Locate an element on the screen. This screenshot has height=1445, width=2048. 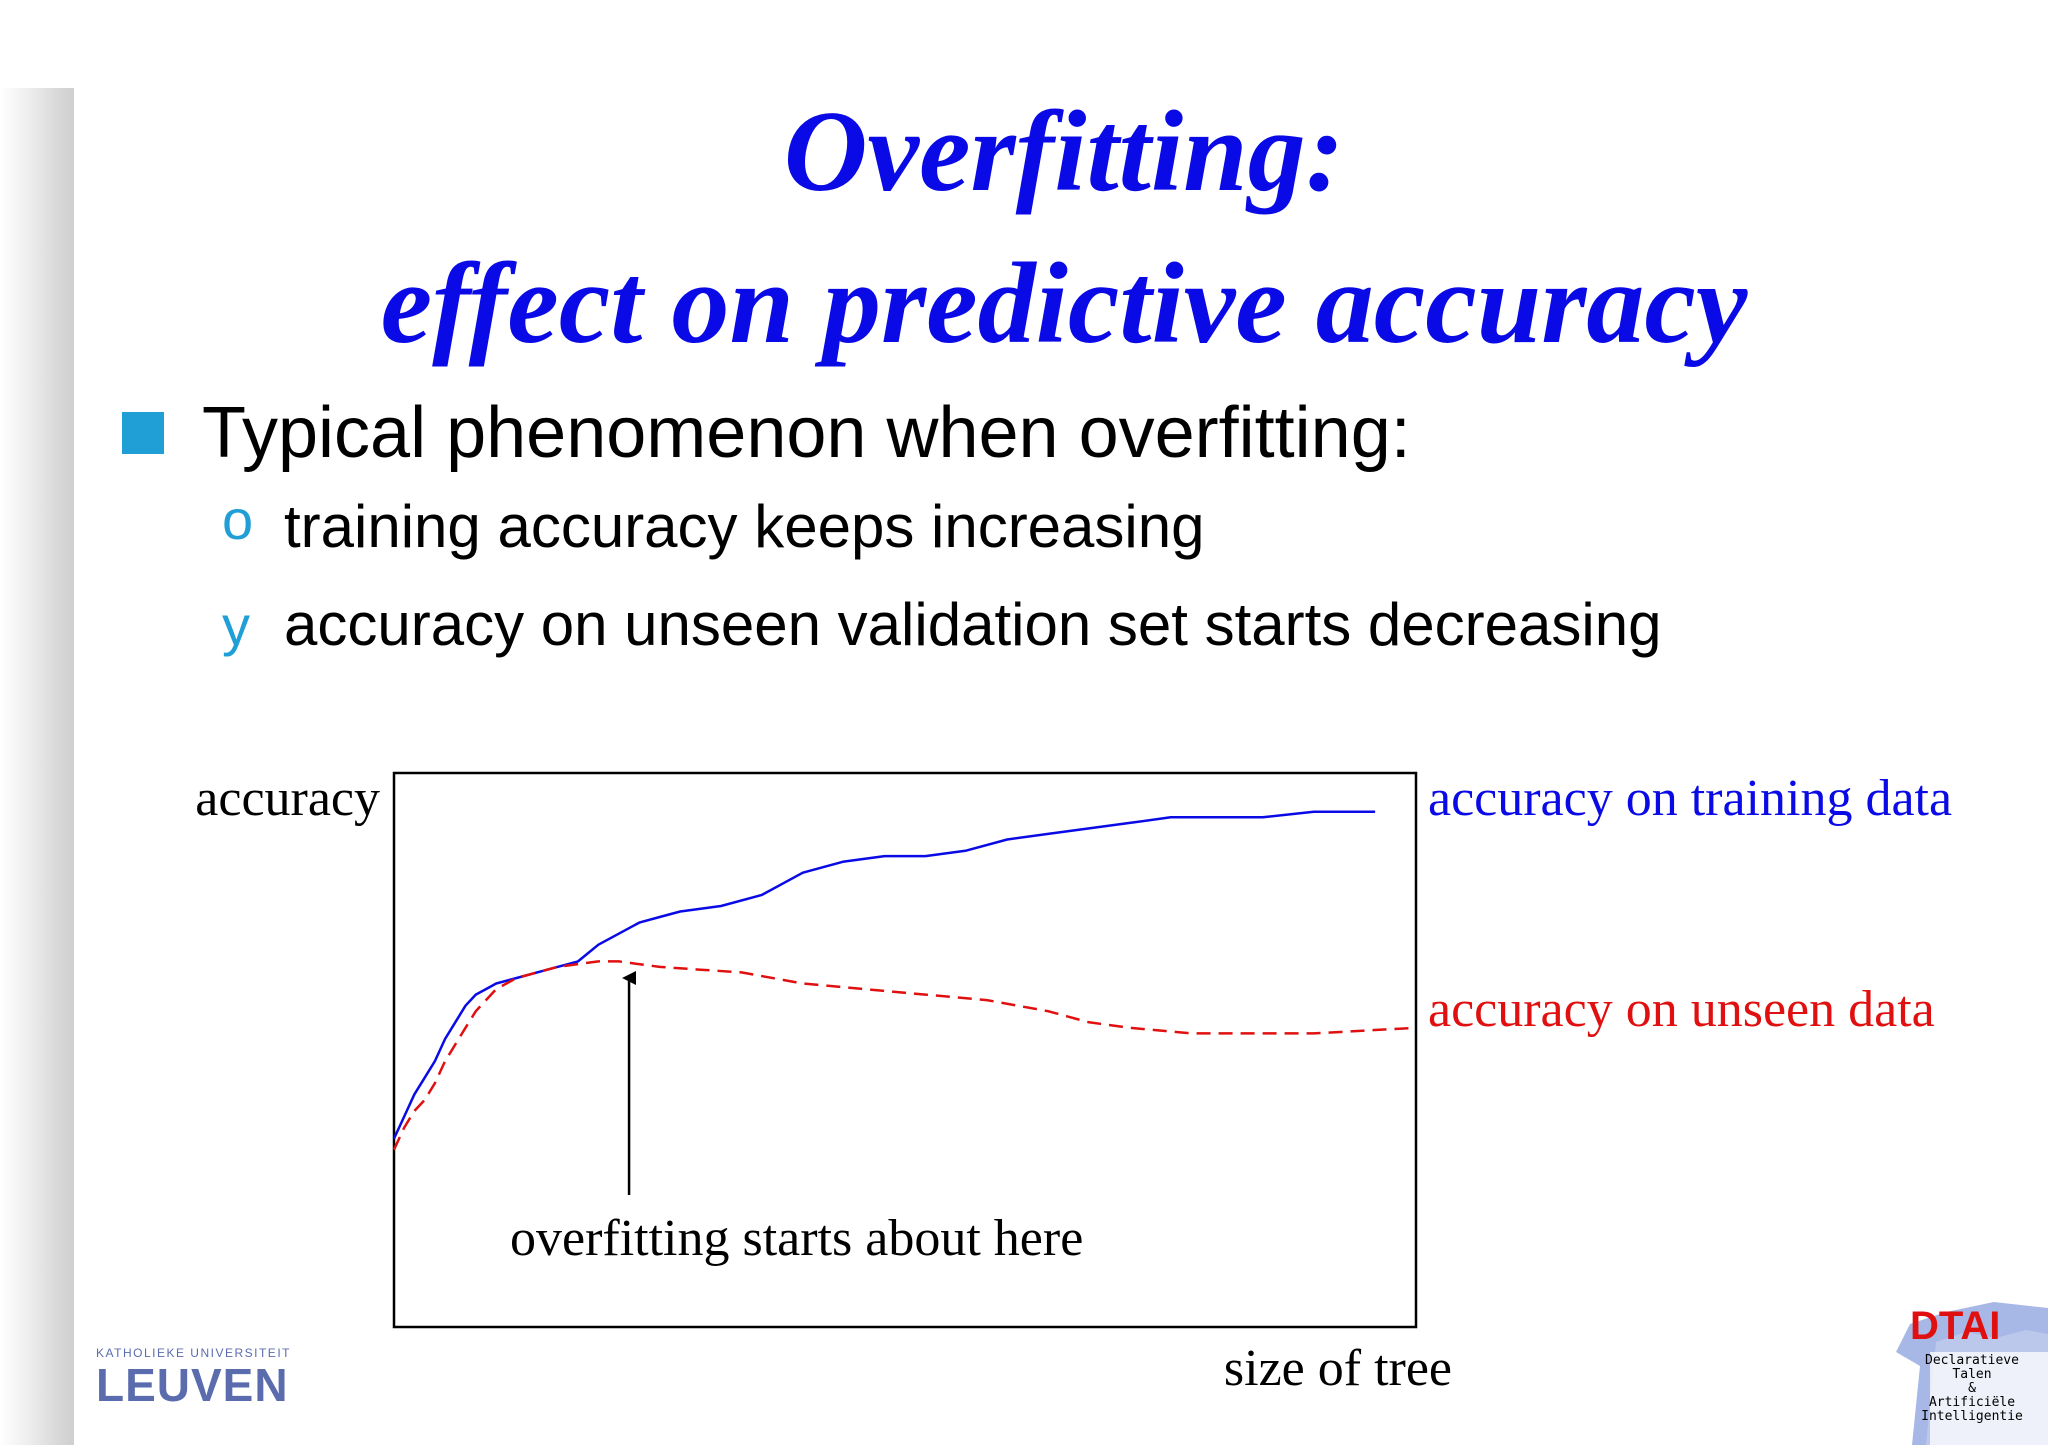
legend-unseen: accuracy on unseen data is located at coordinates (1681, 1009).